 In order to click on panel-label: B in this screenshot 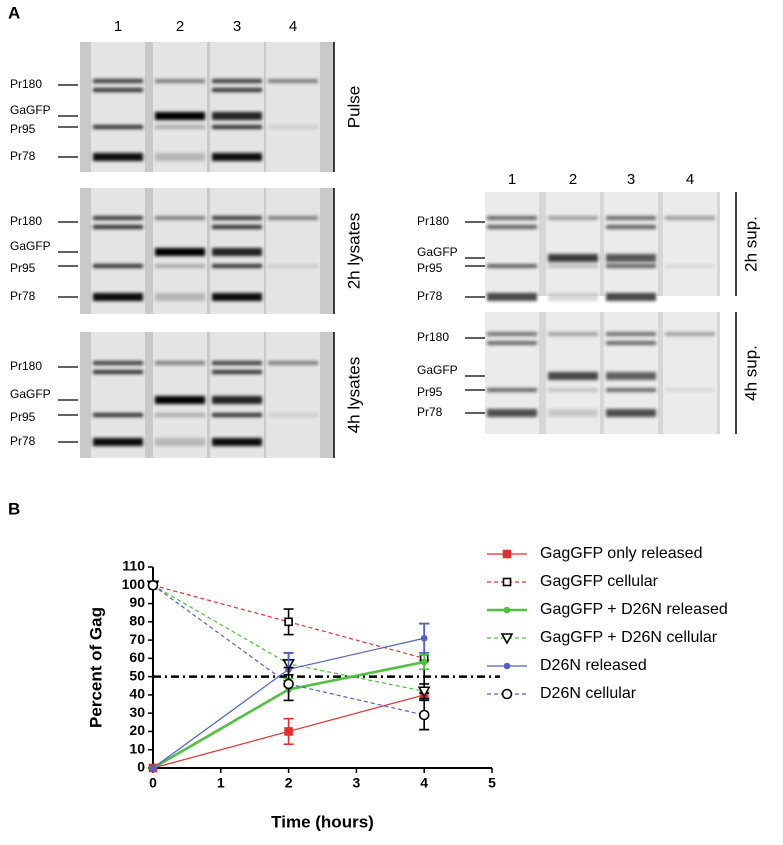, I will do `click(14, 508)`.